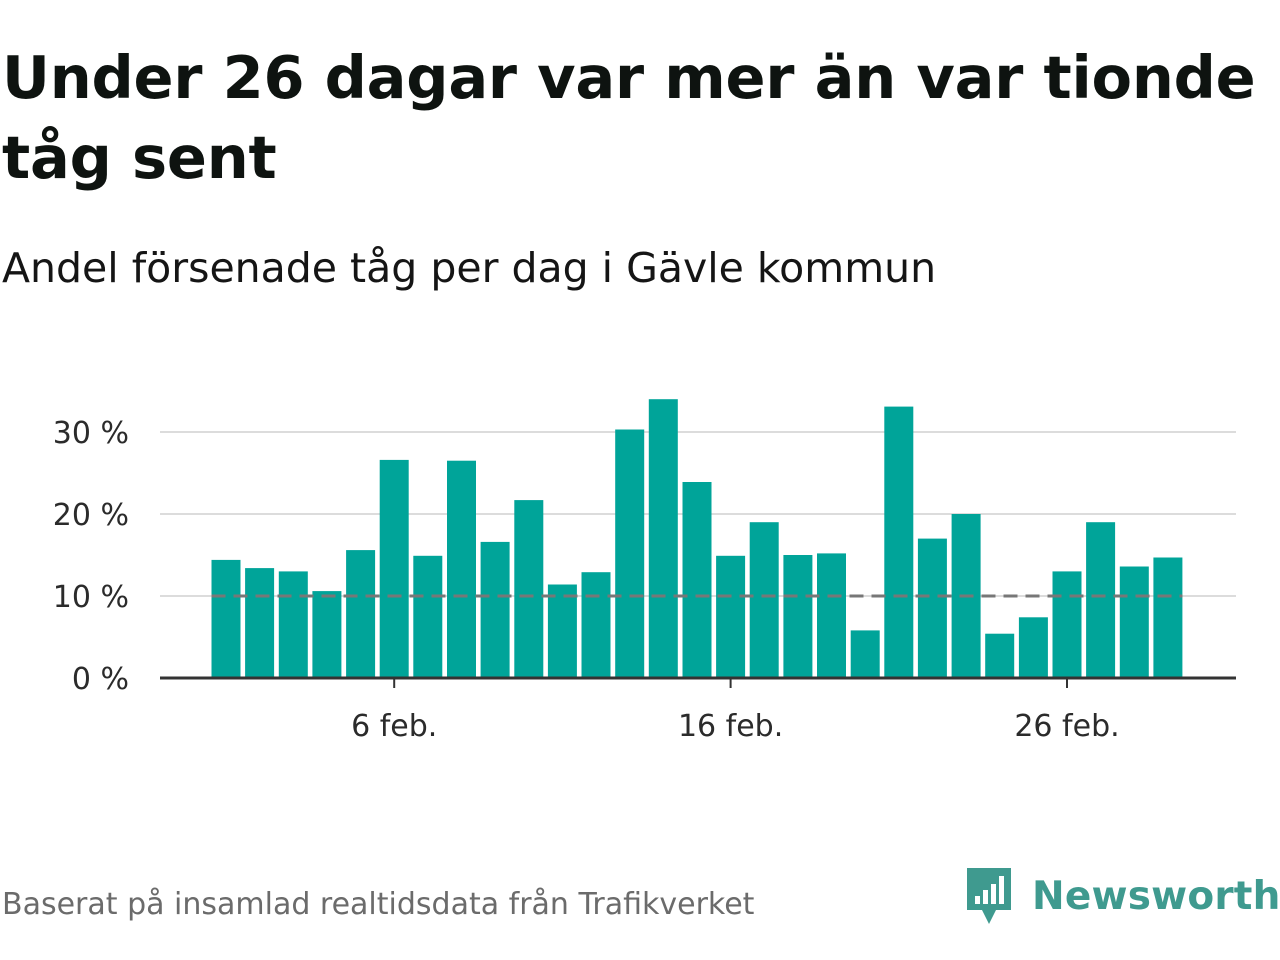 This screenshot has height=960, width=1280. I want to click on newsworthy-logo-icon, so click(989, 896).